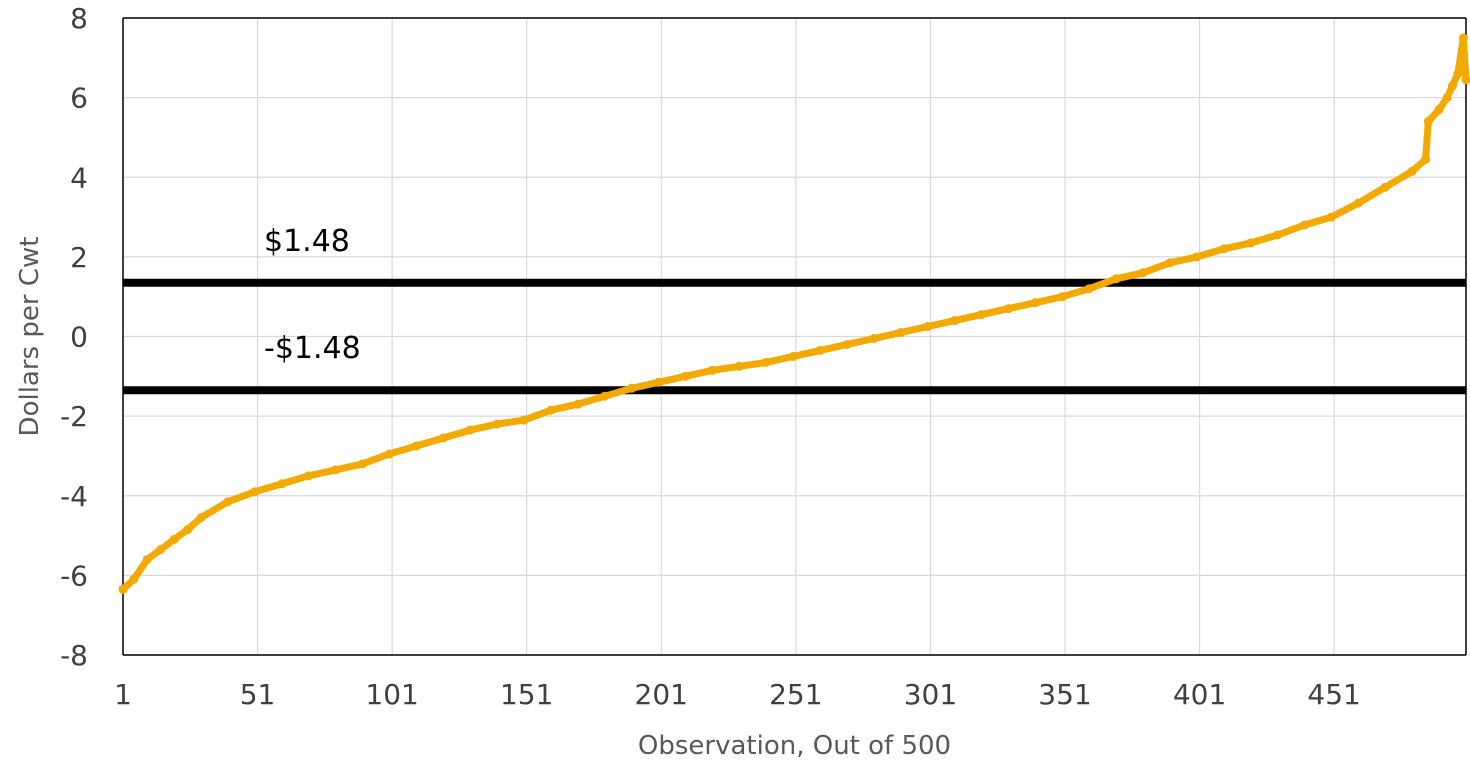  Describe the element at coordinates (30, 337) in the screenshot. I see `y-axis-title: Dollars per Cwt` at that location.